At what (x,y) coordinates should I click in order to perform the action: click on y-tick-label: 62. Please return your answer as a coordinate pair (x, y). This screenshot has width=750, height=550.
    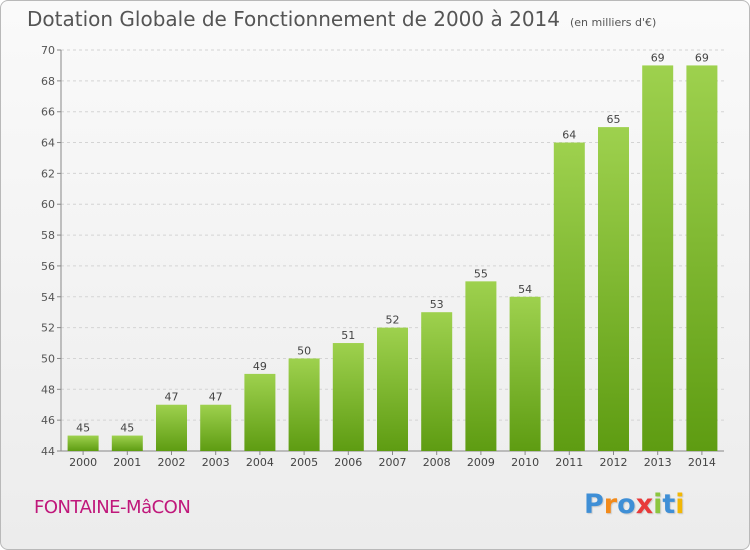
    Looking at the image, I should click on (48, 173).